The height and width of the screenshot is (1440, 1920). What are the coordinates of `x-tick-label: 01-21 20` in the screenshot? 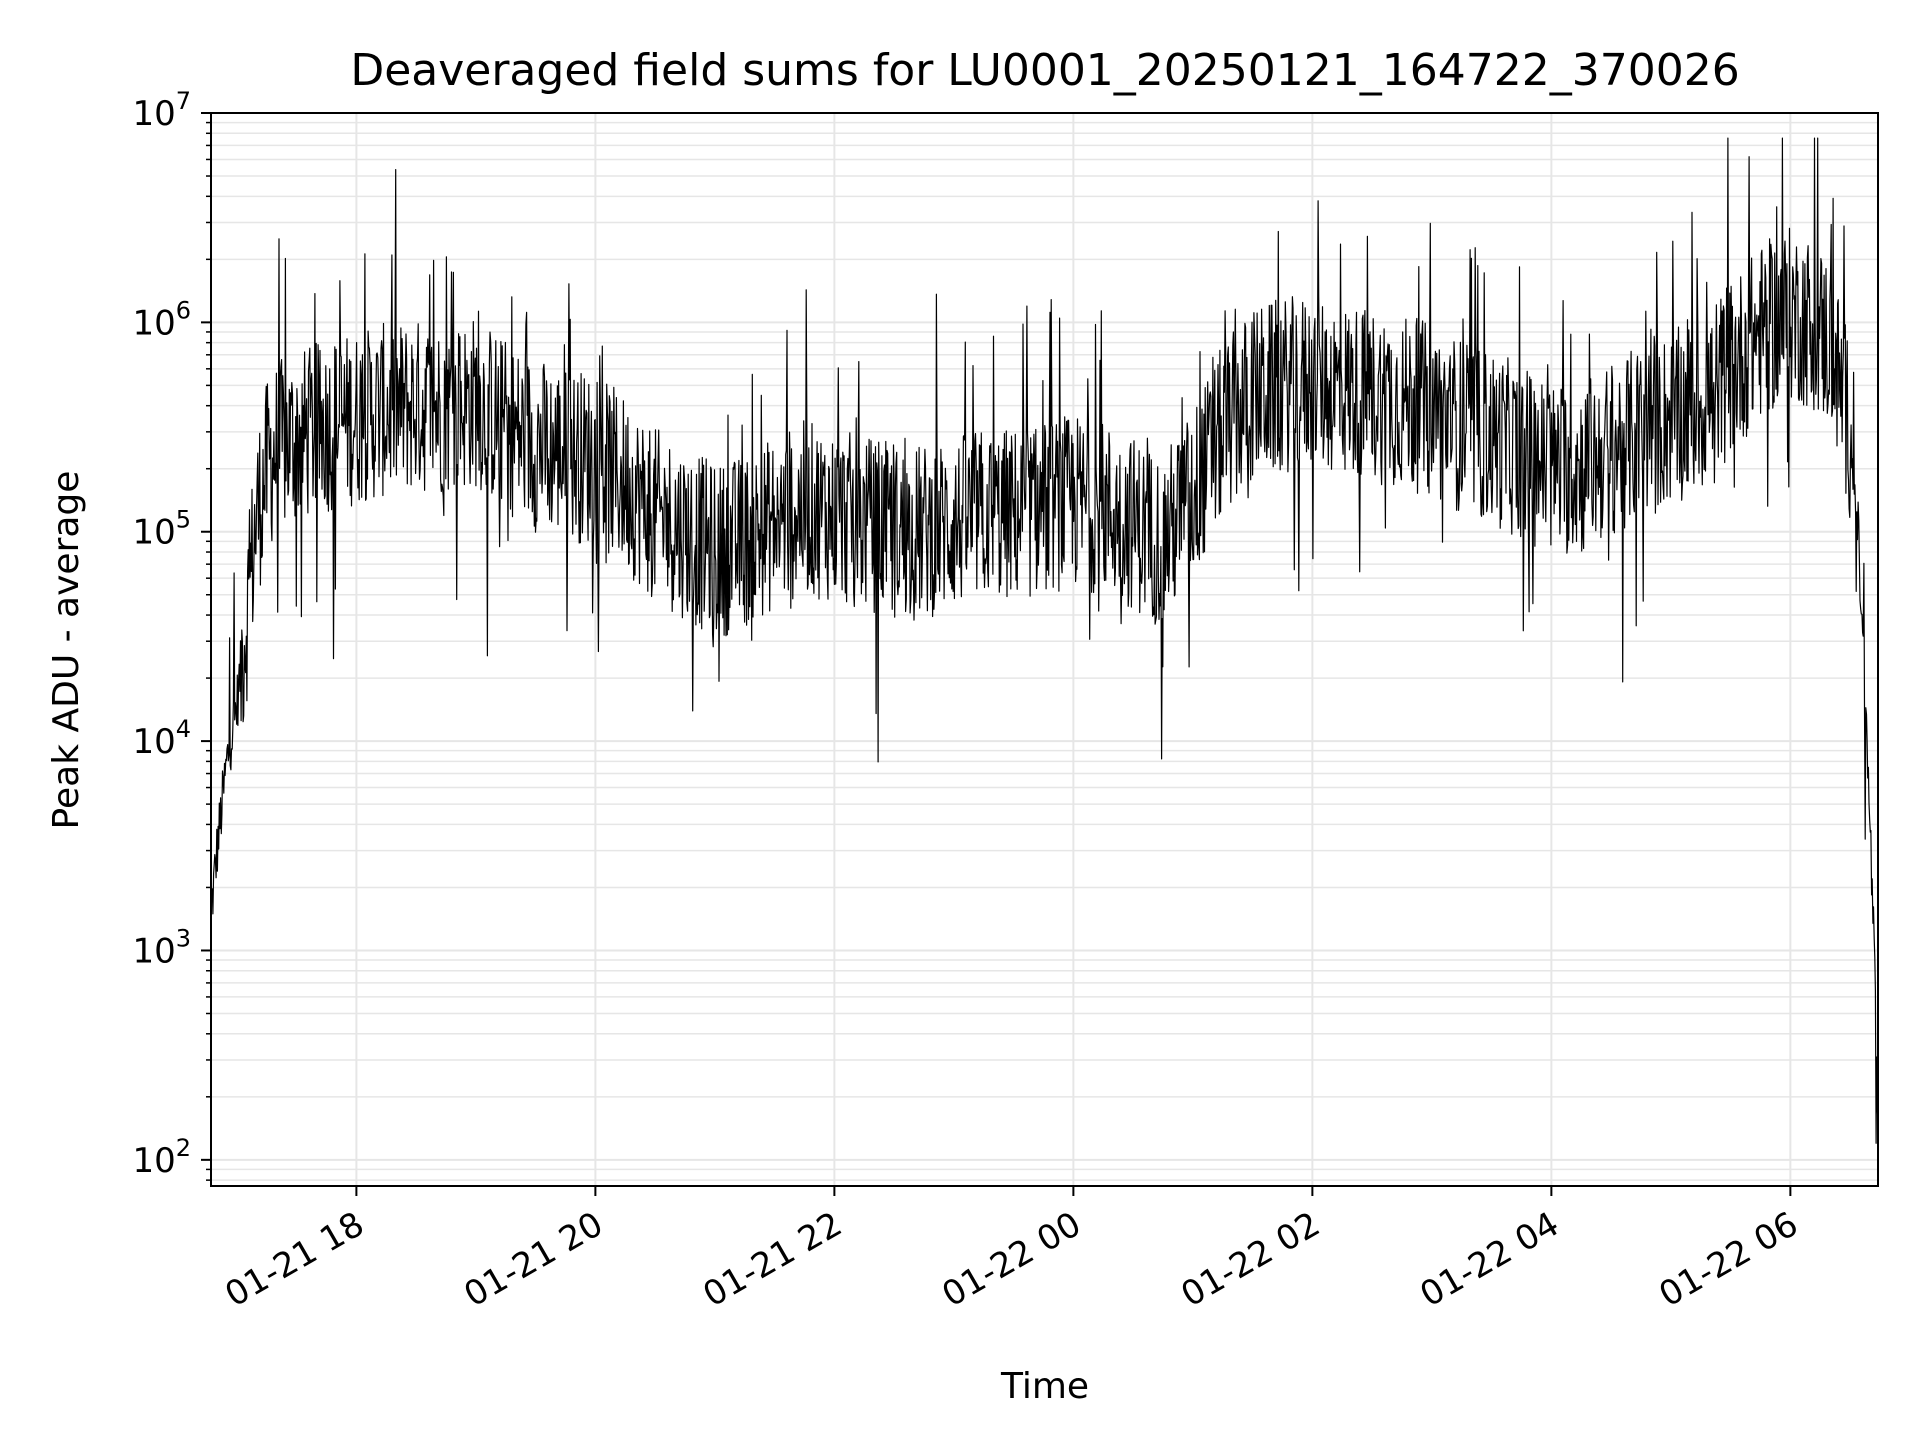 It's located at (533, 1259).